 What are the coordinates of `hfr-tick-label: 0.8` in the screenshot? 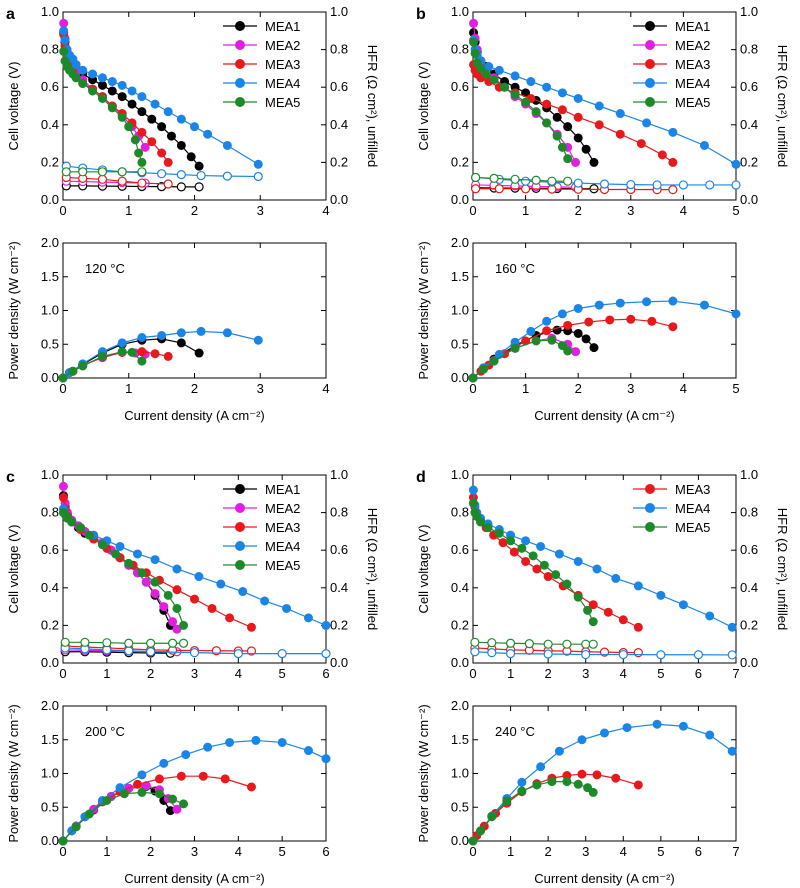 It's located at (339, 512).